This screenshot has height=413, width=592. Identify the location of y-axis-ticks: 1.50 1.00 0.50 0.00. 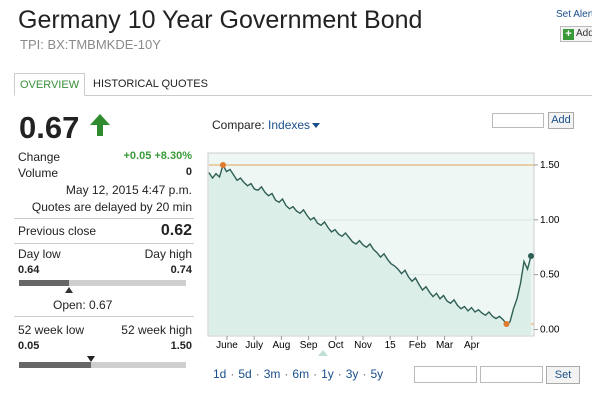
(547, 248).